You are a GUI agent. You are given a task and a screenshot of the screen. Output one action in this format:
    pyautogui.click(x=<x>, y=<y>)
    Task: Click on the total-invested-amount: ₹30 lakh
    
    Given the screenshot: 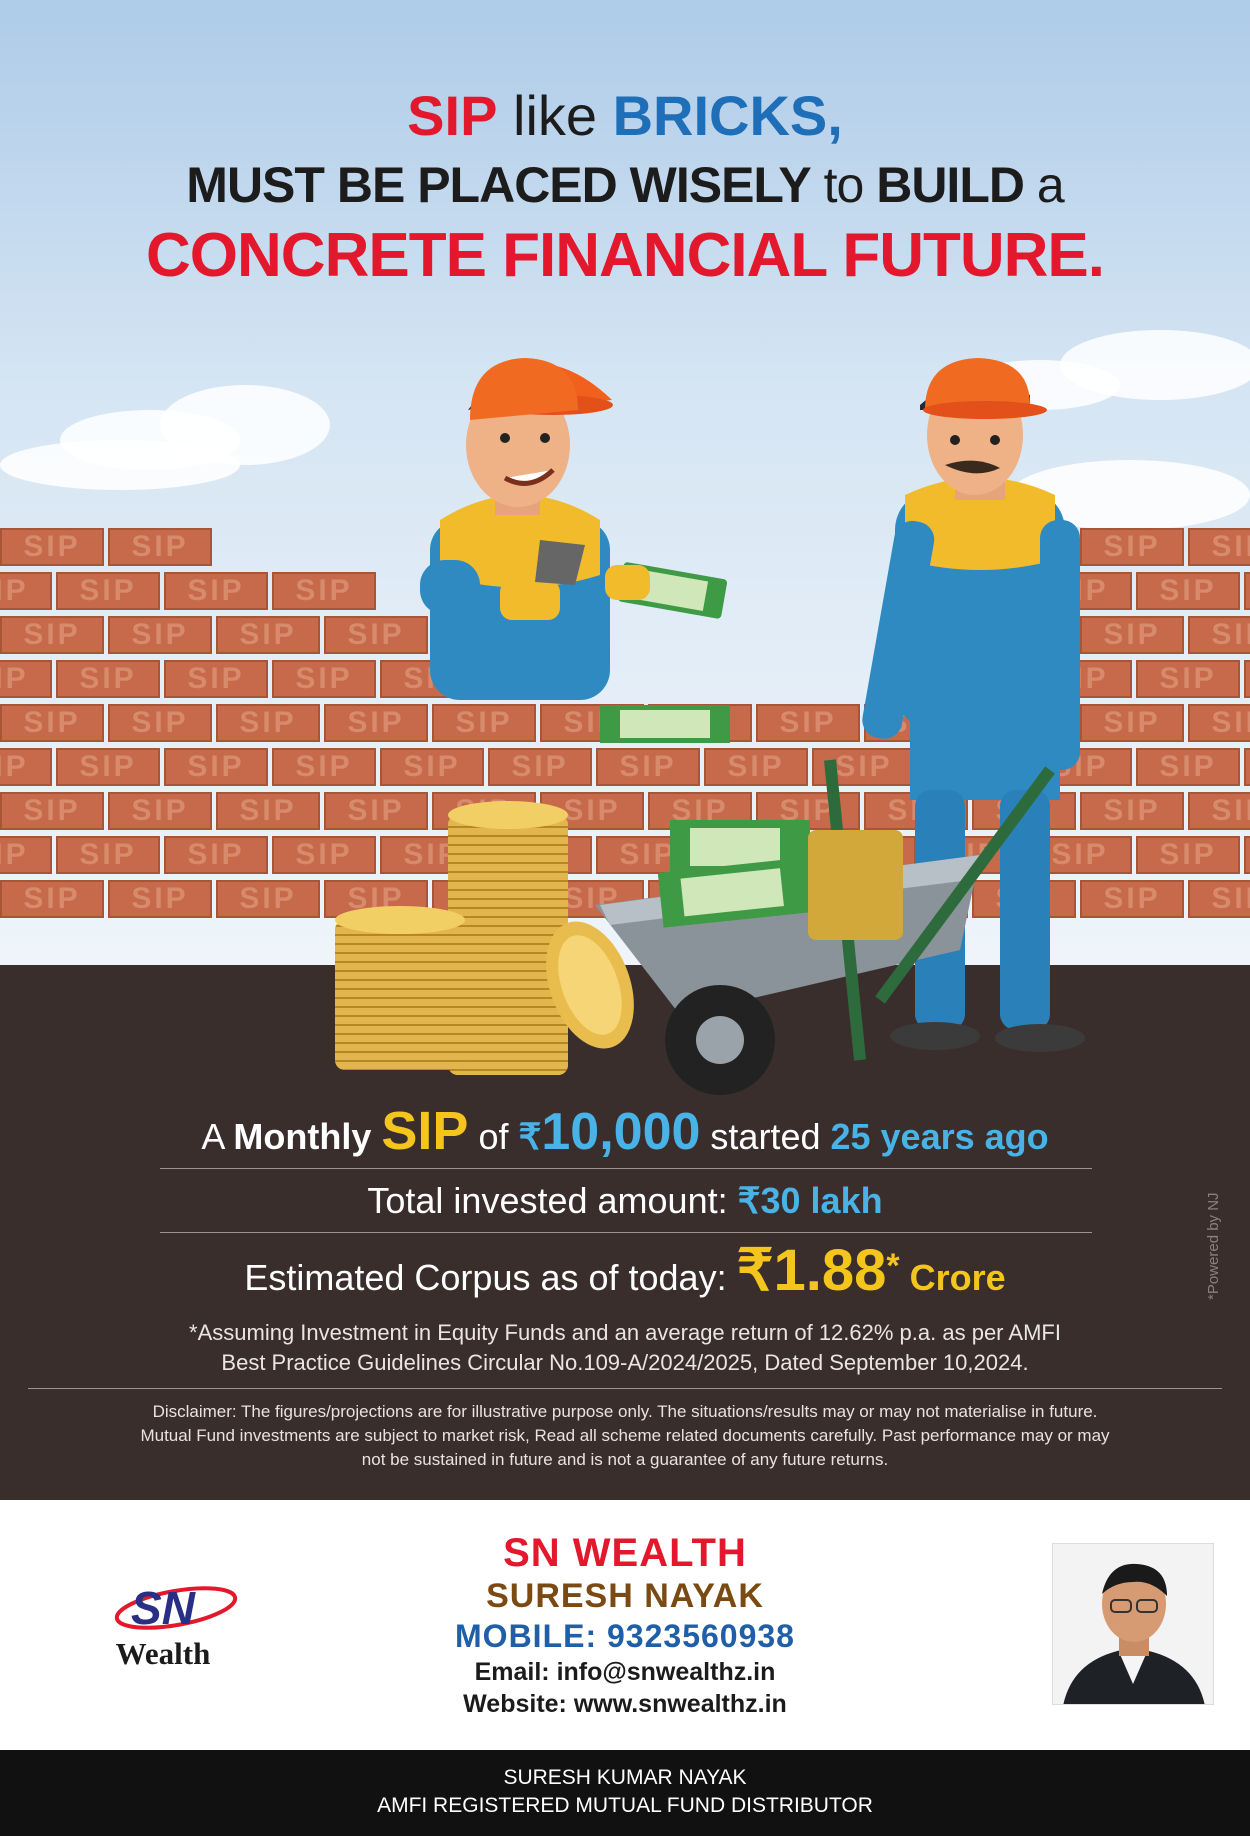 What is the action you would take?
    pyautogui.click(x=810, y=1200)
    